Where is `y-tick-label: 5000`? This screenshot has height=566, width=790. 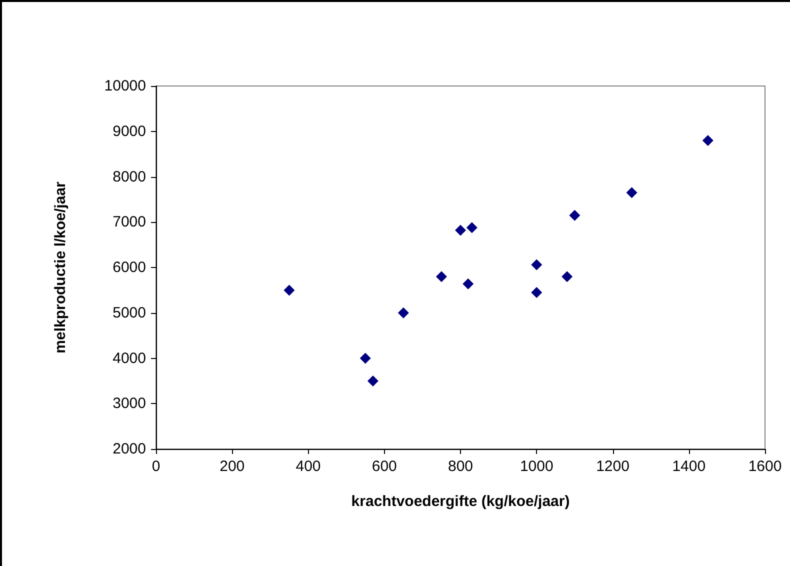 y-tick-label: 5000 is located at coordinates (129, 313).